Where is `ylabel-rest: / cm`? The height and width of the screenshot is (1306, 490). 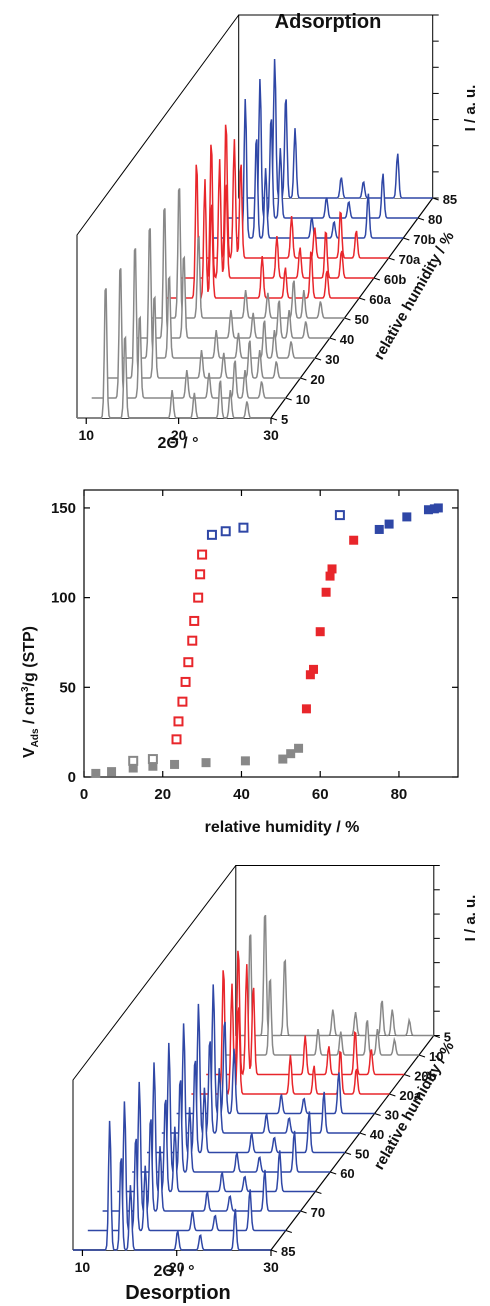
ylabel-rest: / cm is located at coordinates (29, 710).